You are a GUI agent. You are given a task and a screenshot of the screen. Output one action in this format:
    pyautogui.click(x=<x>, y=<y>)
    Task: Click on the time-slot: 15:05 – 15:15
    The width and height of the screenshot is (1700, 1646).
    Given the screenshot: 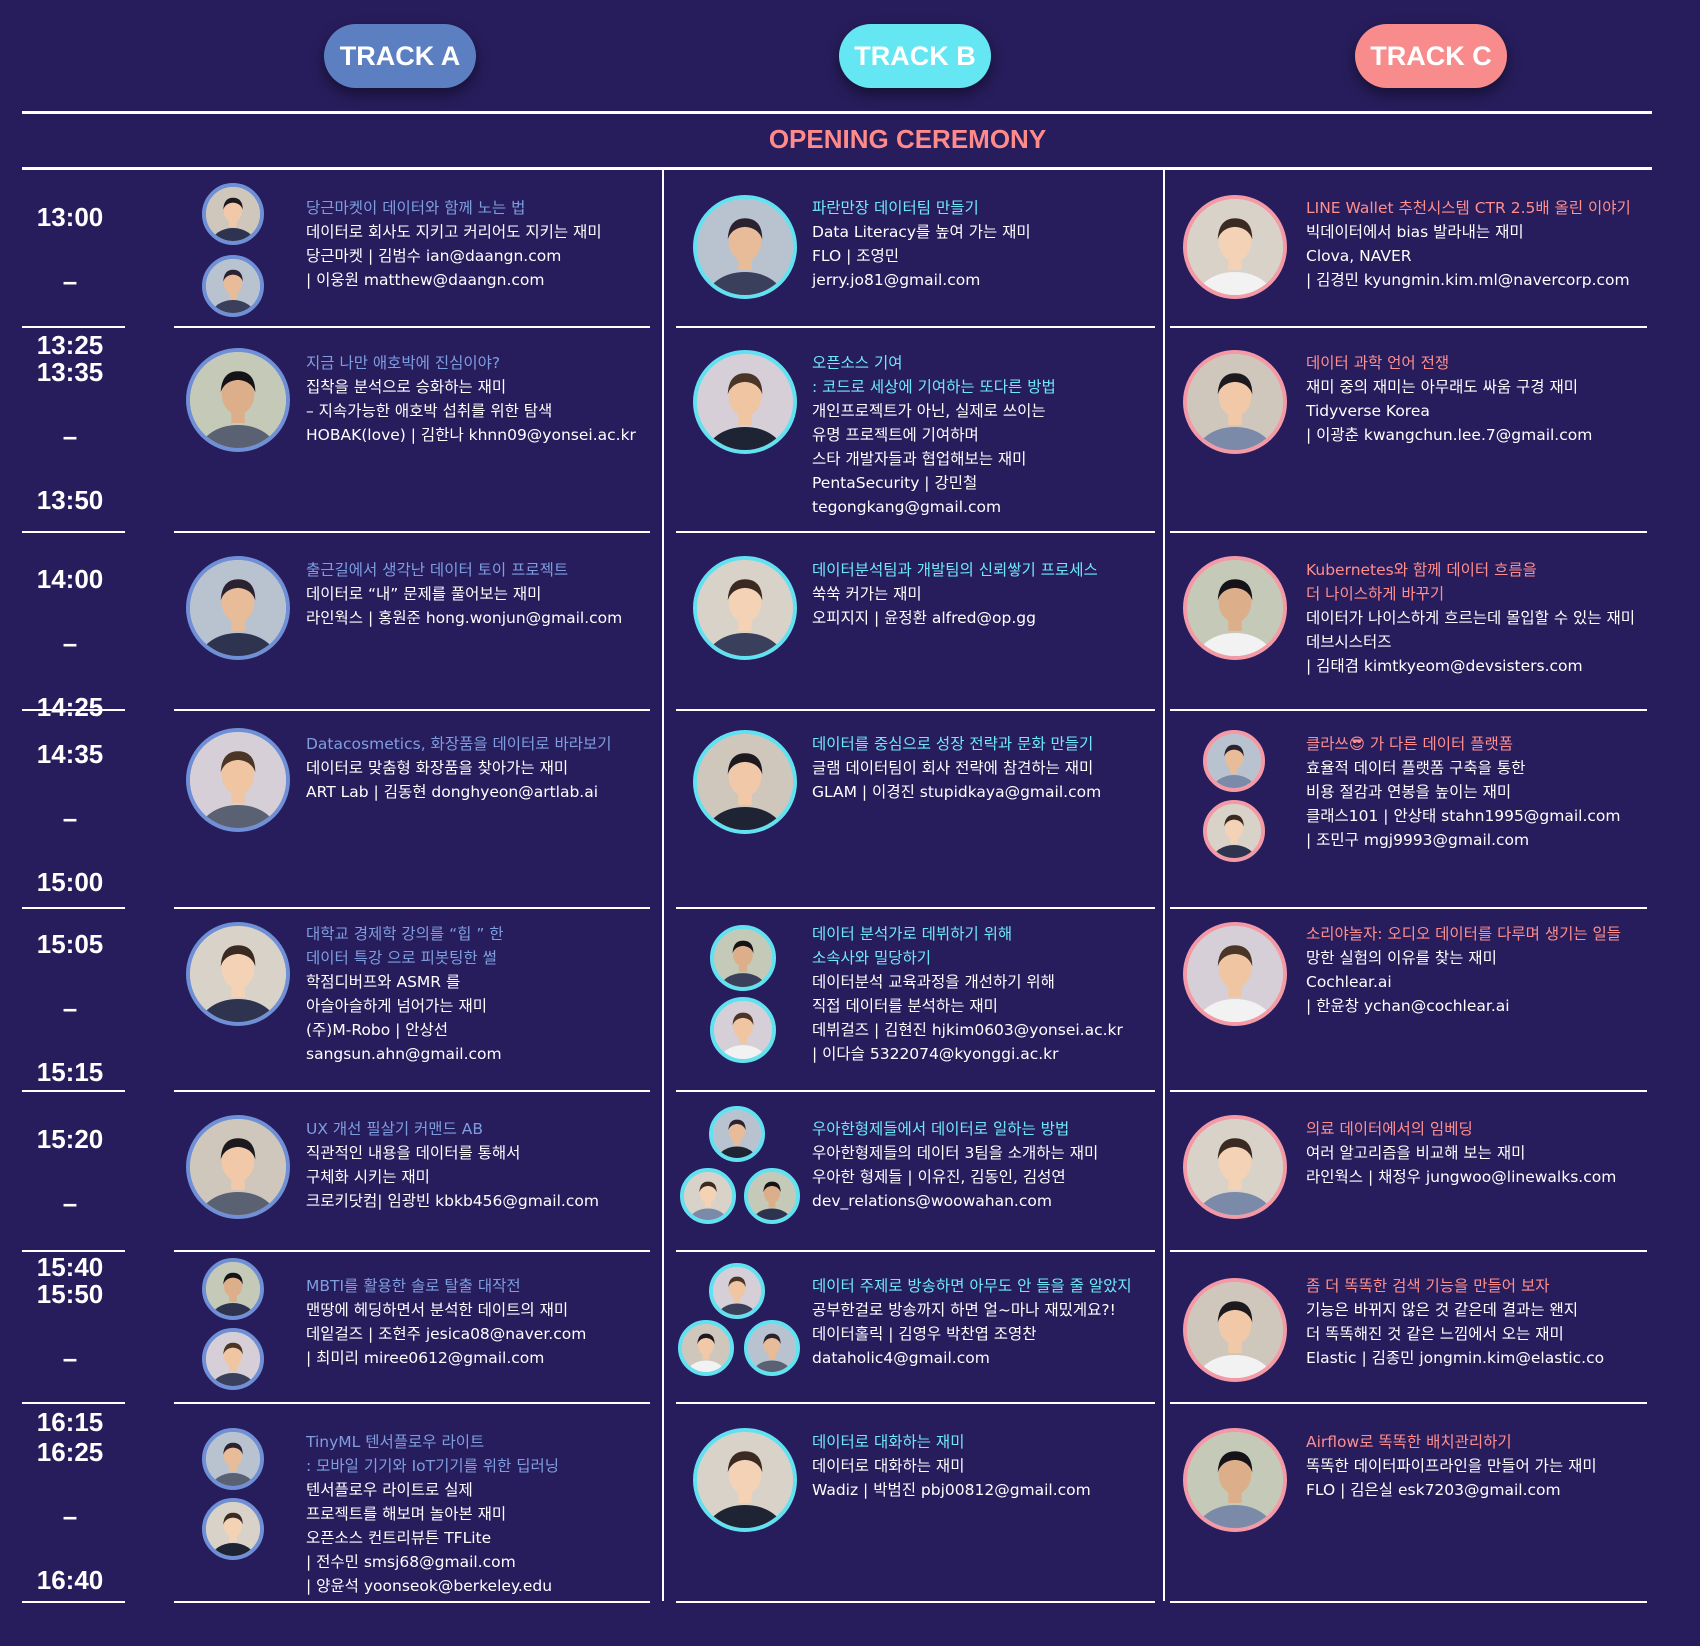 What is the action you would take?
    pyautogui.click(x=70, y=1008)
    